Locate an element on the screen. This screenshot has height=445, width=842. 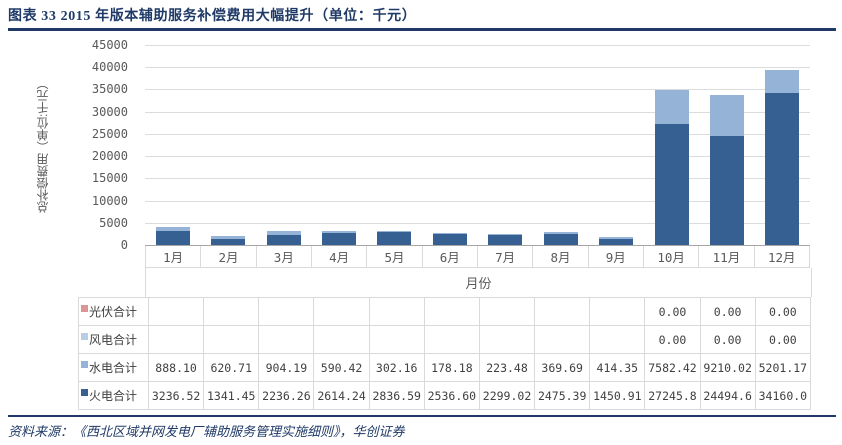
table-cell: 1341.45 is located at coordinates (231, 395).